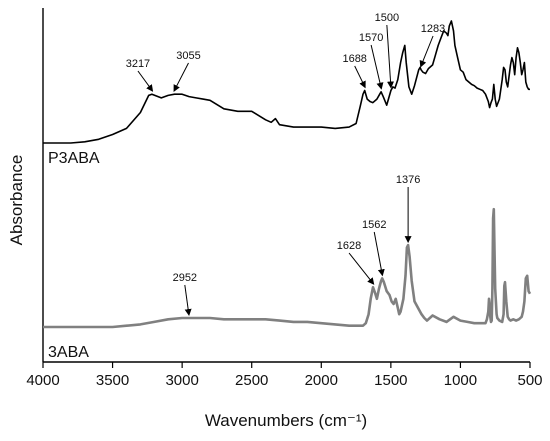 This screenshot has width=550, height=441. Describe the element at coordinates (286, 420) in the screenshot. I see `x-axis-title: Wavenumbers (cm⁻¹)` at that location.